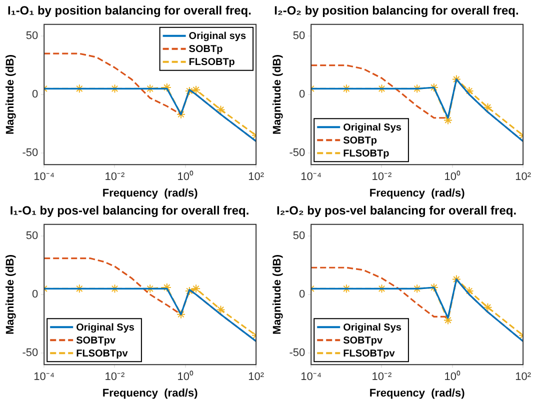 The image size is (534, 400). What do you see at coordinates (217, 36) in the screenshot?
I see `legend-label: Original sys` at bounding box center [217, 36].